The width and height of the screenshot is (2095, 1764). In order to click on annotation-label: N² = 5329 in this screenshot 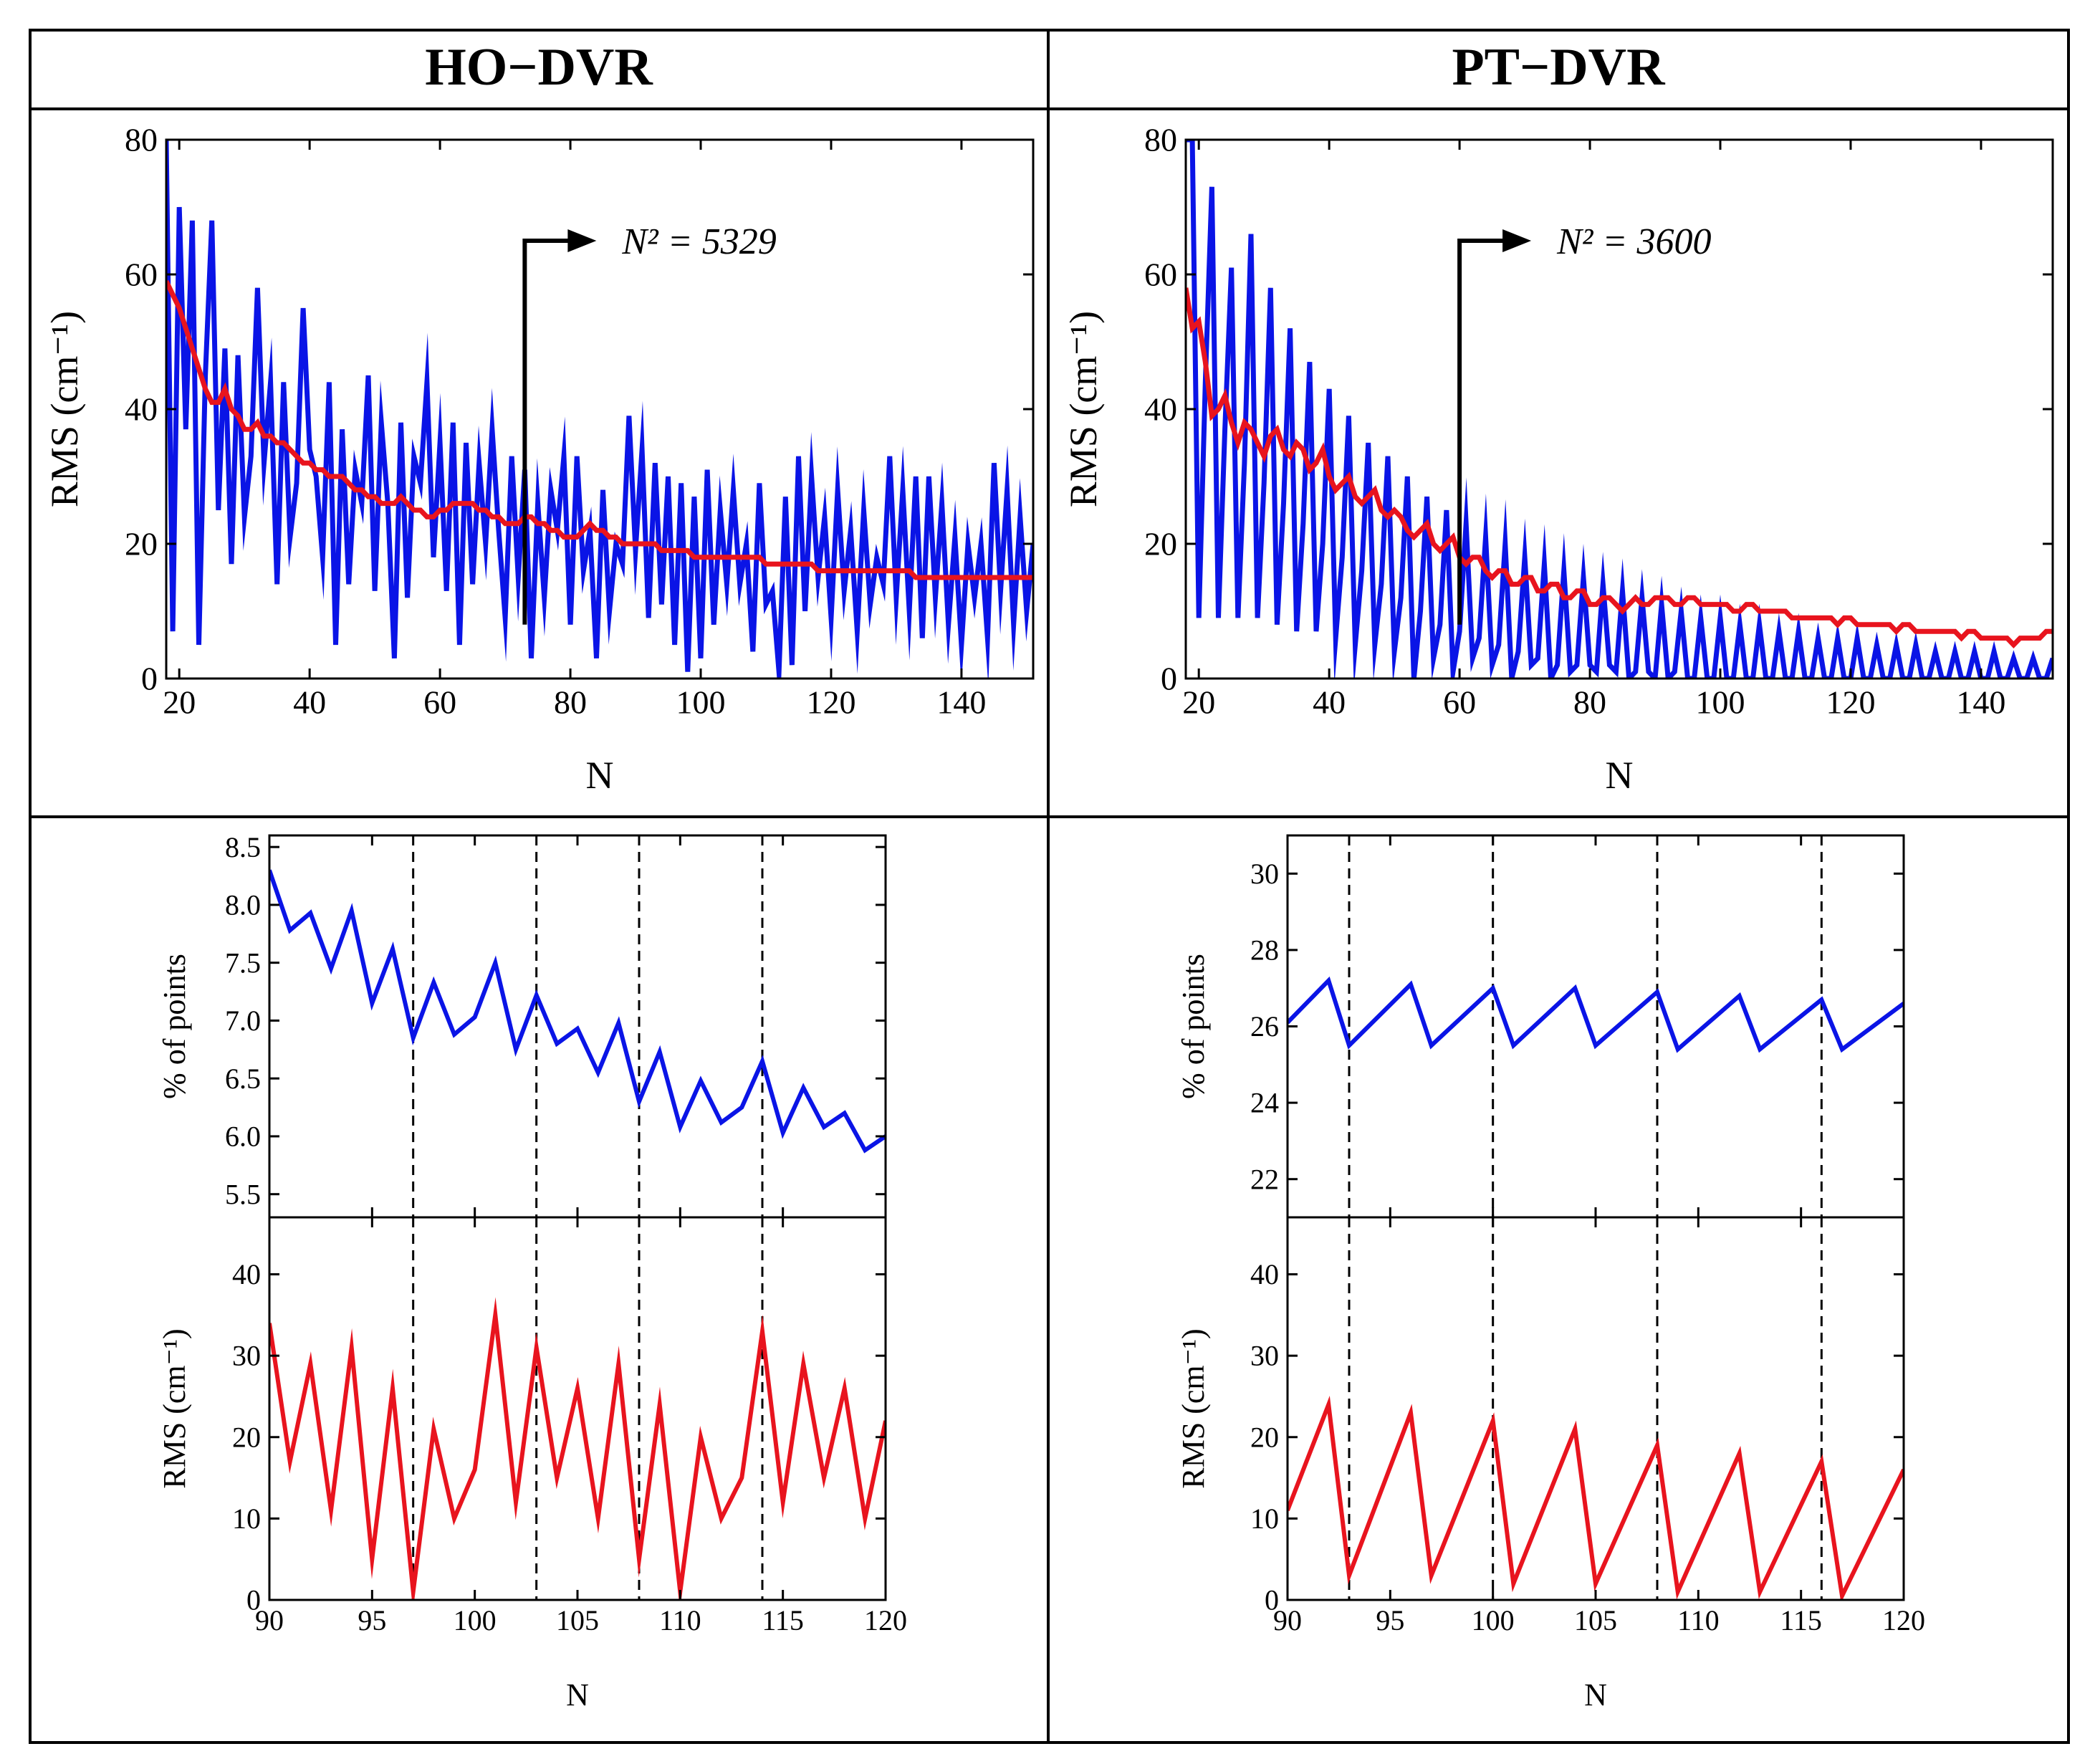, I will do `click(698, 241)`.